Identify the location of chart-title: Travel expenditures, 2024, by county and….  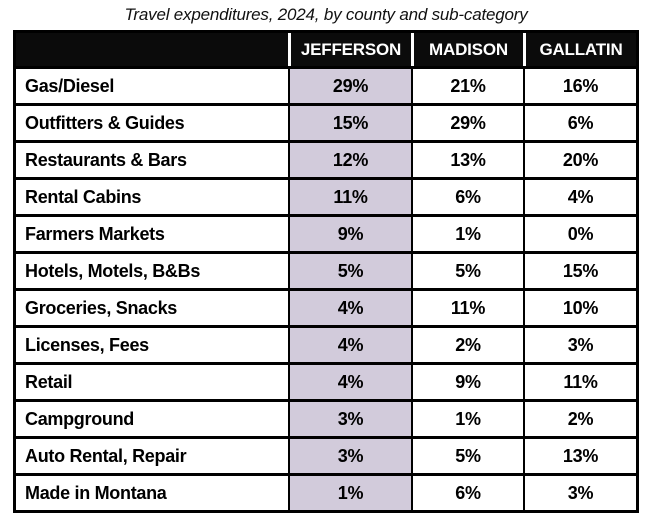
(326, 14).